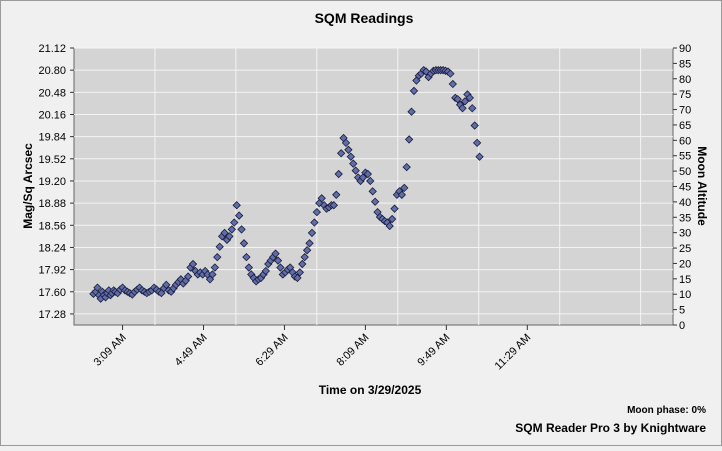 Image resolution: width=722 pixels, height=451 pixels. What do you see at coordinates (52, 115) in the screenshot?
I see `y-tick-label: 20.16` at bounding box center [52, 115].